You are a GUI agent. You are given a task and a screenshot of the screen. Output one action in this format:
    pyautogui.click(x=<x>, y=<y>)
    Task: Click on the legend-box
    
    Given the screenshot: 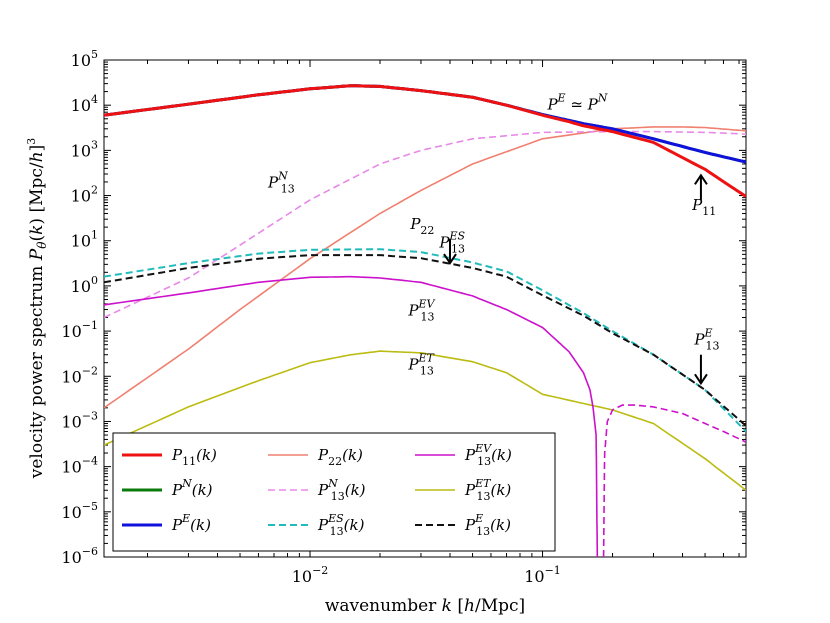 What is the action you would take?
    pyautogui.click(x=334, y=492)
    